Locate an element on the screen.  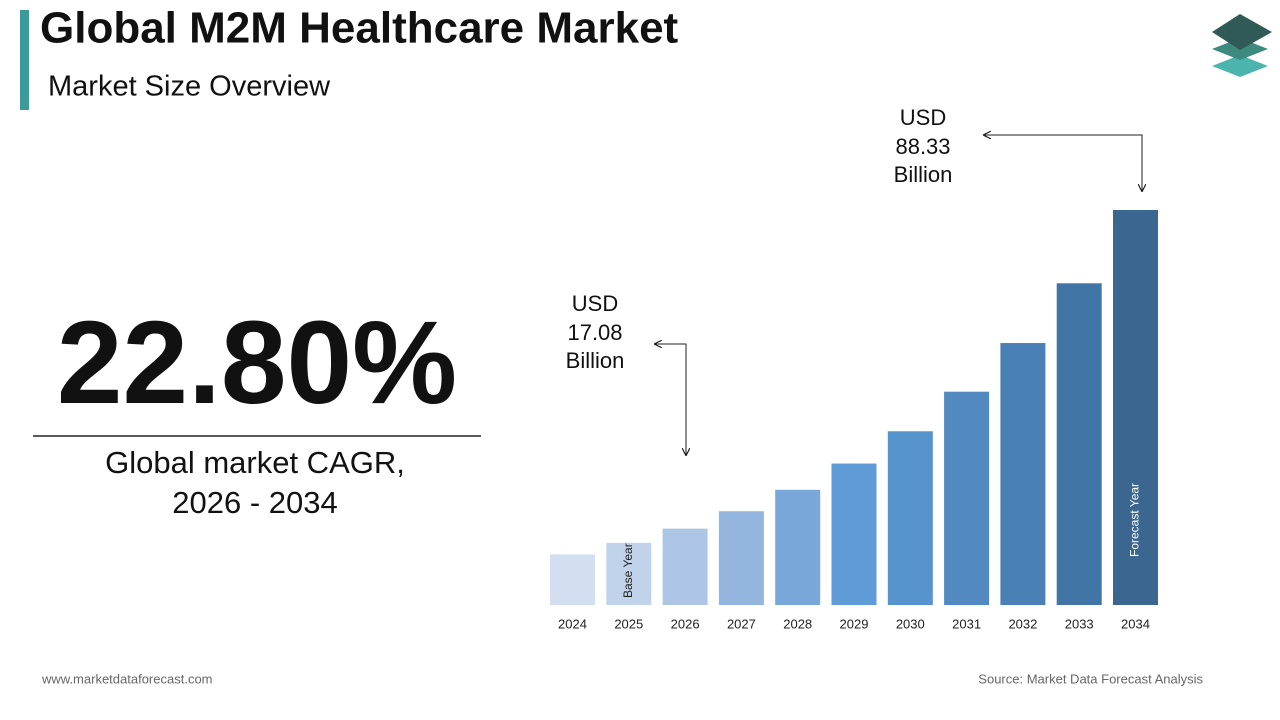
cagr-value: 22.80% is located at coordinates (257, 363).